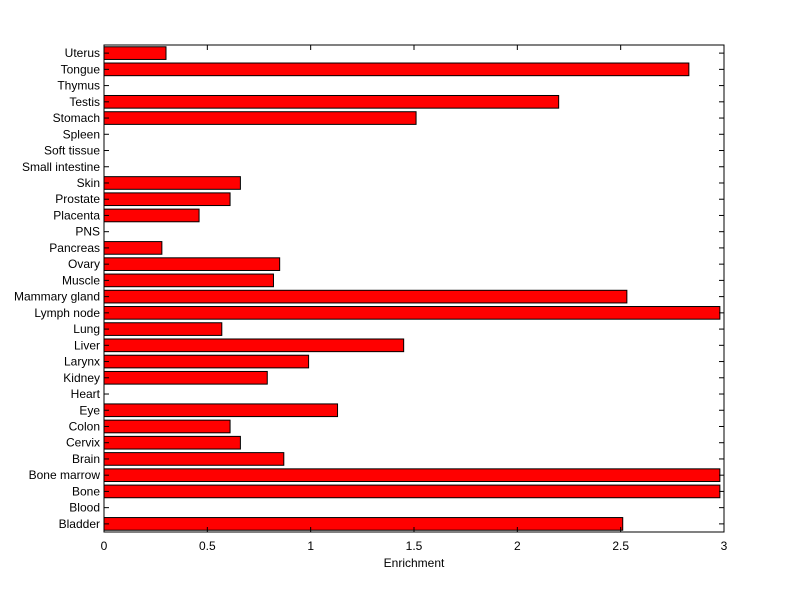 This screenshot has width=800, height=599. What do you see at coordinates (82, 53) in the screenshot?
I see `y-tick-label-uterus: Uterus` at bounding box center [82, 53].